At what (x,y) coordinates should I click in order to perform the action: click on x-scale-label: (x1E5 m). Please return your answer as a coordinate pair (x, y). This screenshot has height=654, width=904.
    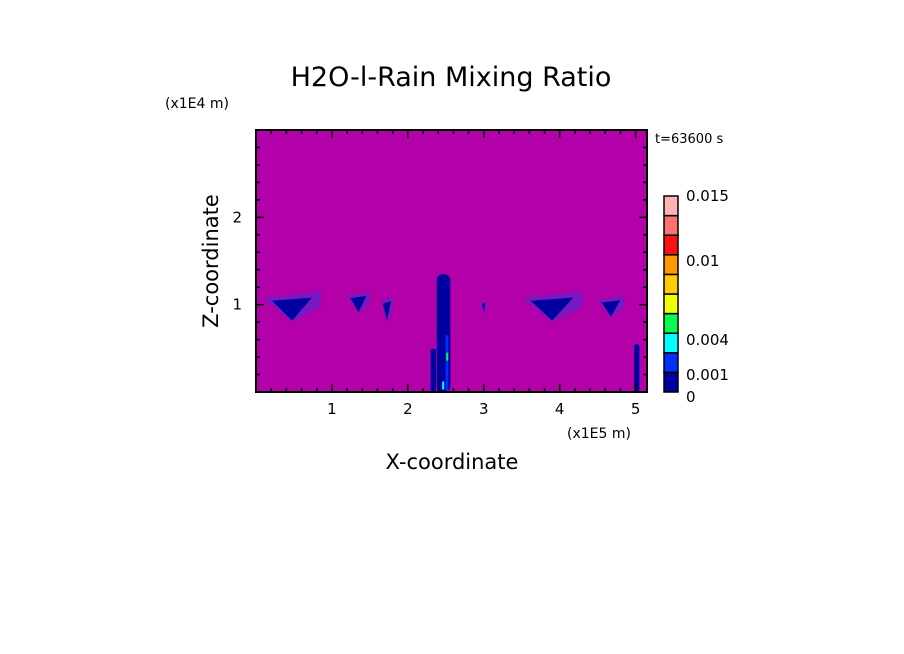
    Looking at the image, I should click on (599, 434).